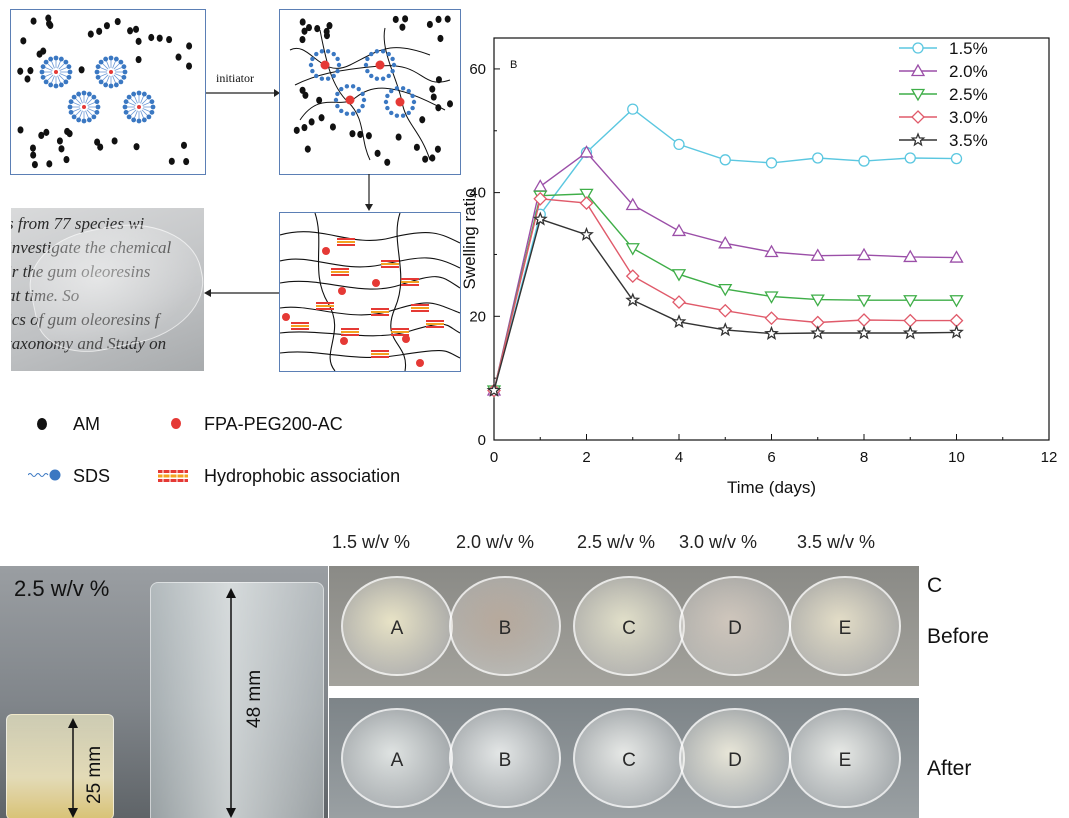  What do you see at coordinates (477, 193) in the screenshot?
I see `y-tick-label: 40` at bounding box center [477, 193].